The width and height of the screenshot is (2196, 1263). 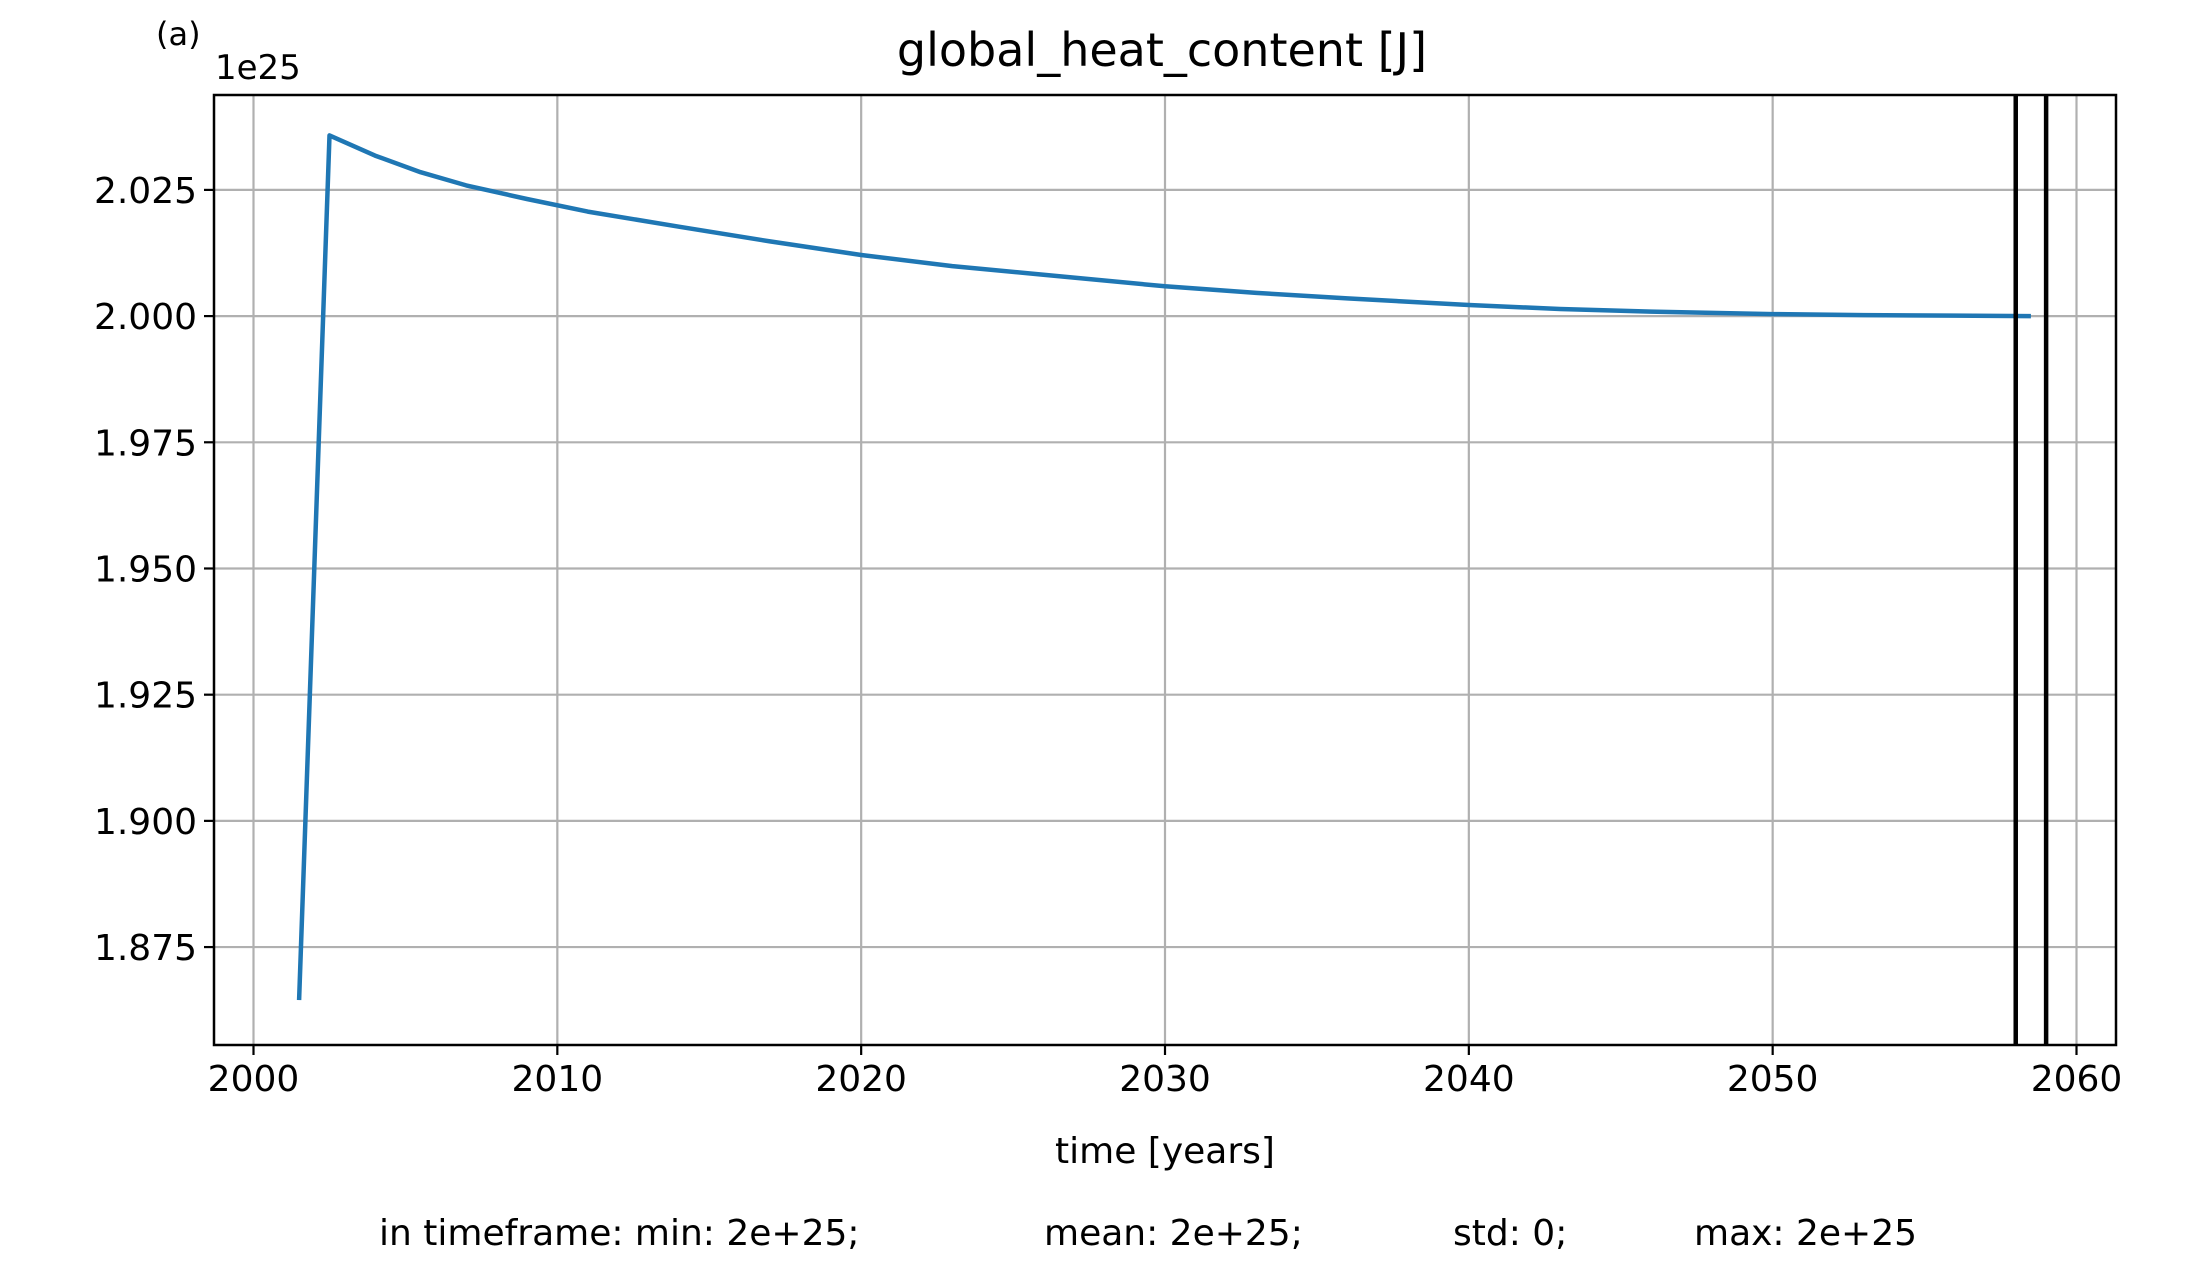 I want to click on x-tick-label: 2060, so click(x=2077, y=1079).